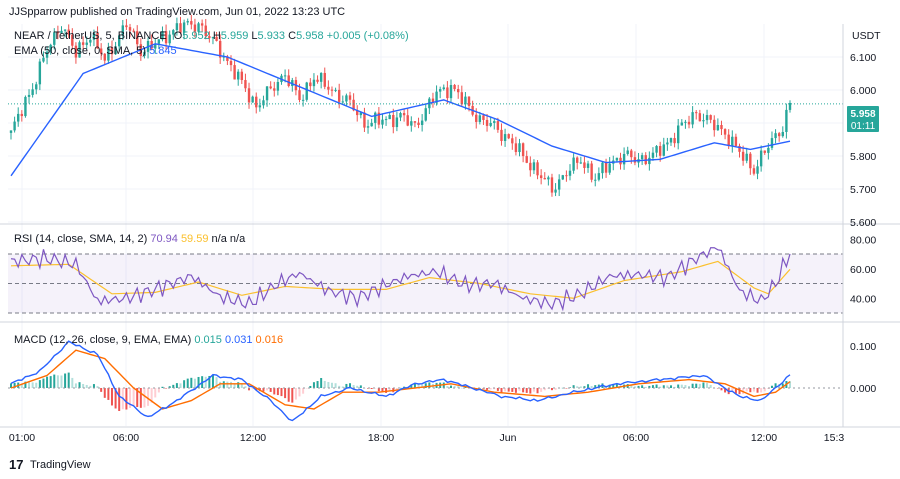 This screenshot has width=900, height=479. Describe the element at coordinates (103, 340) in the screenshot. I see `macd-label: MACD (12, 26, close, 9, EMA, EMA)` at that location.